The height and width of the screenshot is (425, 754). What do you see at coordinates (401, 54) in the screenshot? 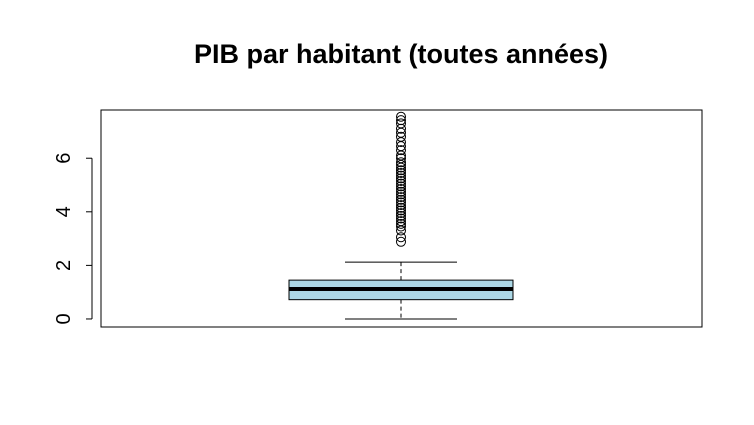
I see `chart-title: PIB par habitant (toutes années)` at bounding box center [401, 54].